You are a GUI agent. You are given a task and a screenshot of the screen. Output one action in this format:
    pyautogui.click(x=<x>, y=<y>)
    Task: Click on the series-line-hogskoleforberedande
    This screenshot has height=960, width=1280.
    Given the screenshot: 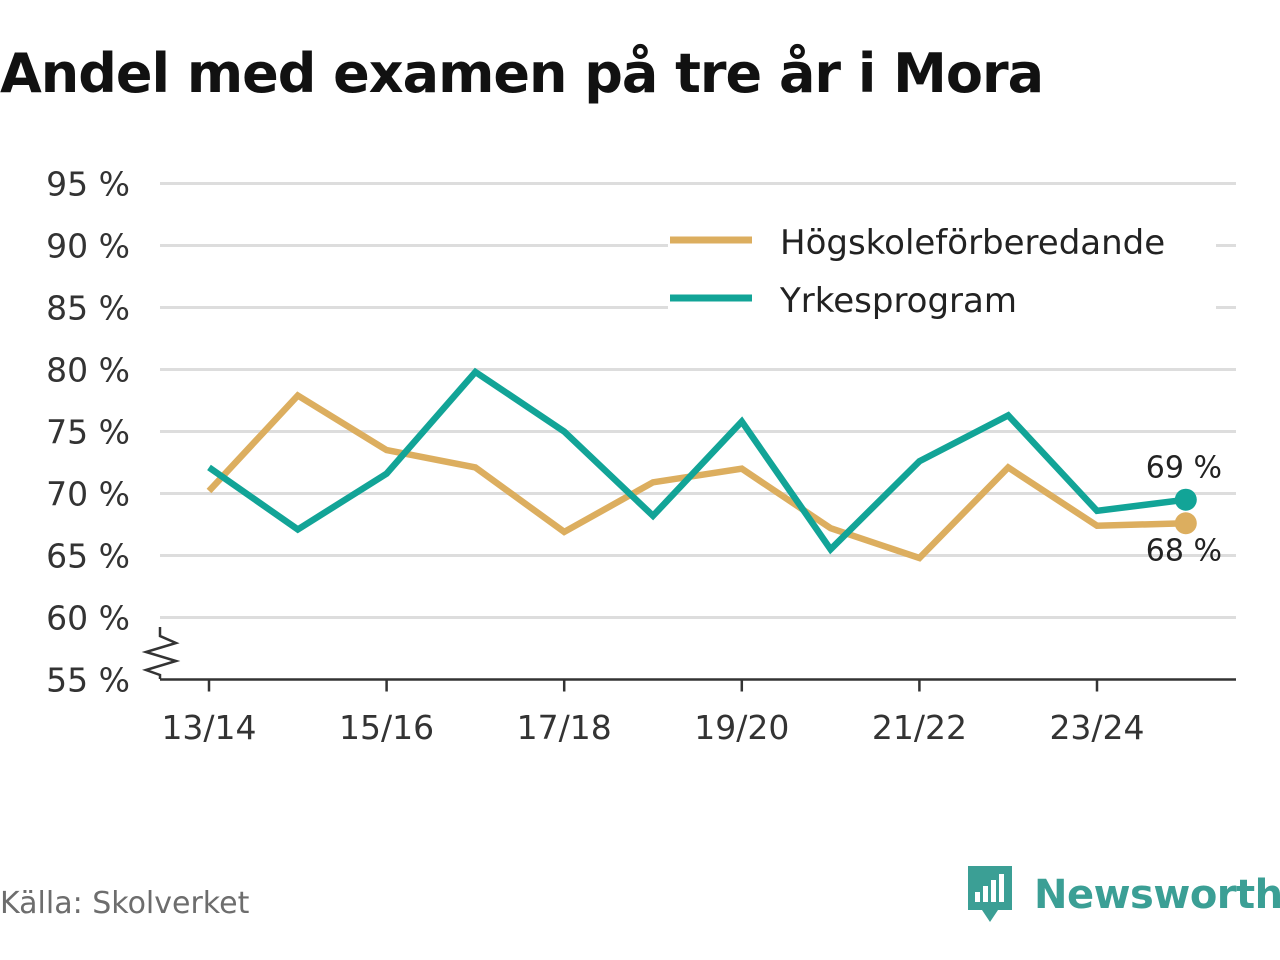 What is the action you would take?
    pyautogui.click(x=696, y=476)
    